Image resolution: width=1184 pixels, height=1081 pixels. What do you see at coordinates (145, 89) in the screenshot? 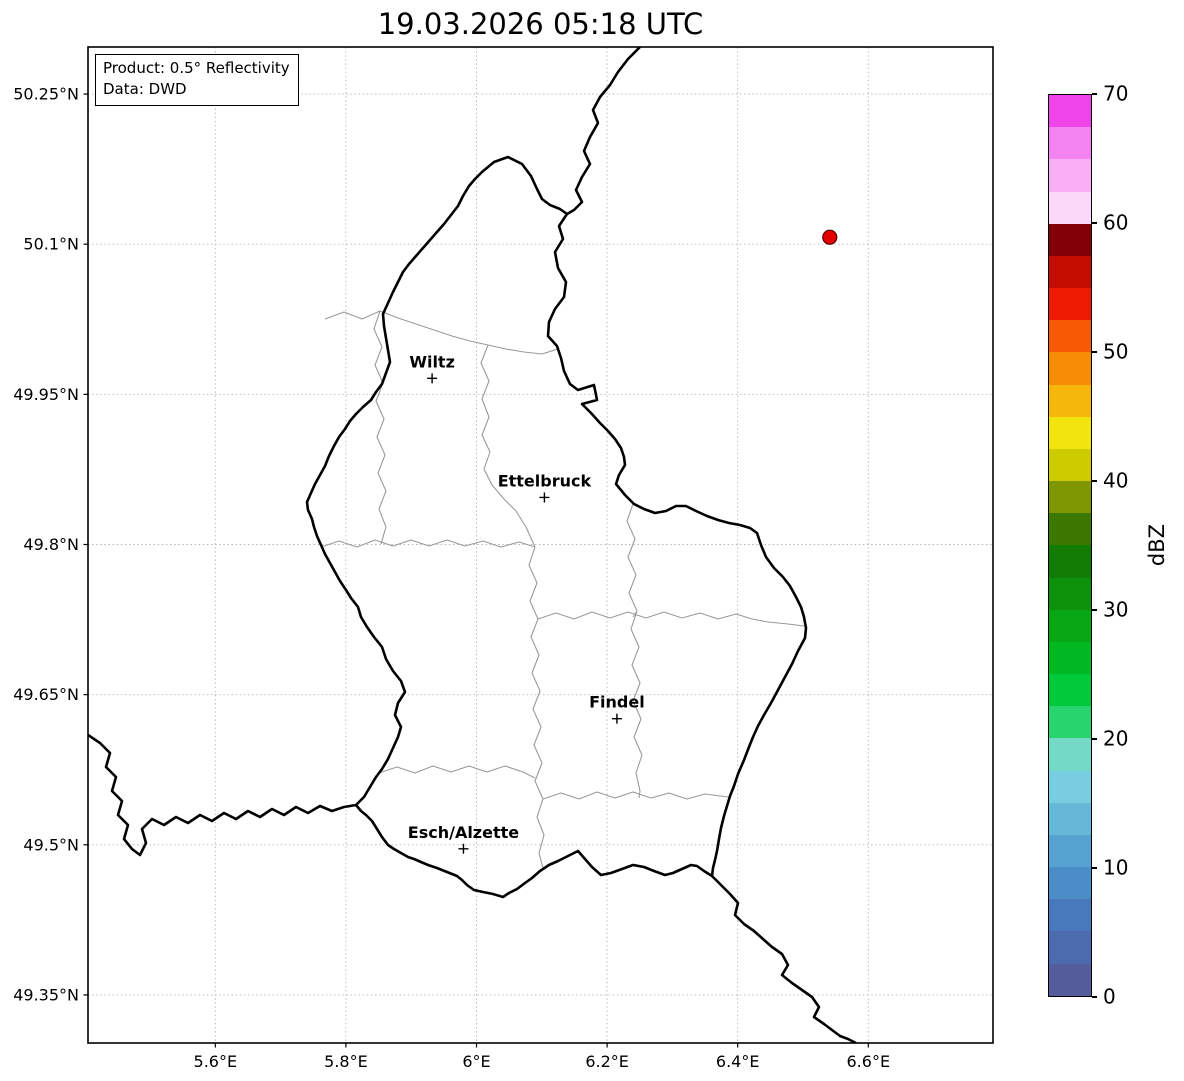
I see `info-source: Data: DWD` at bounding box center [145, 89].